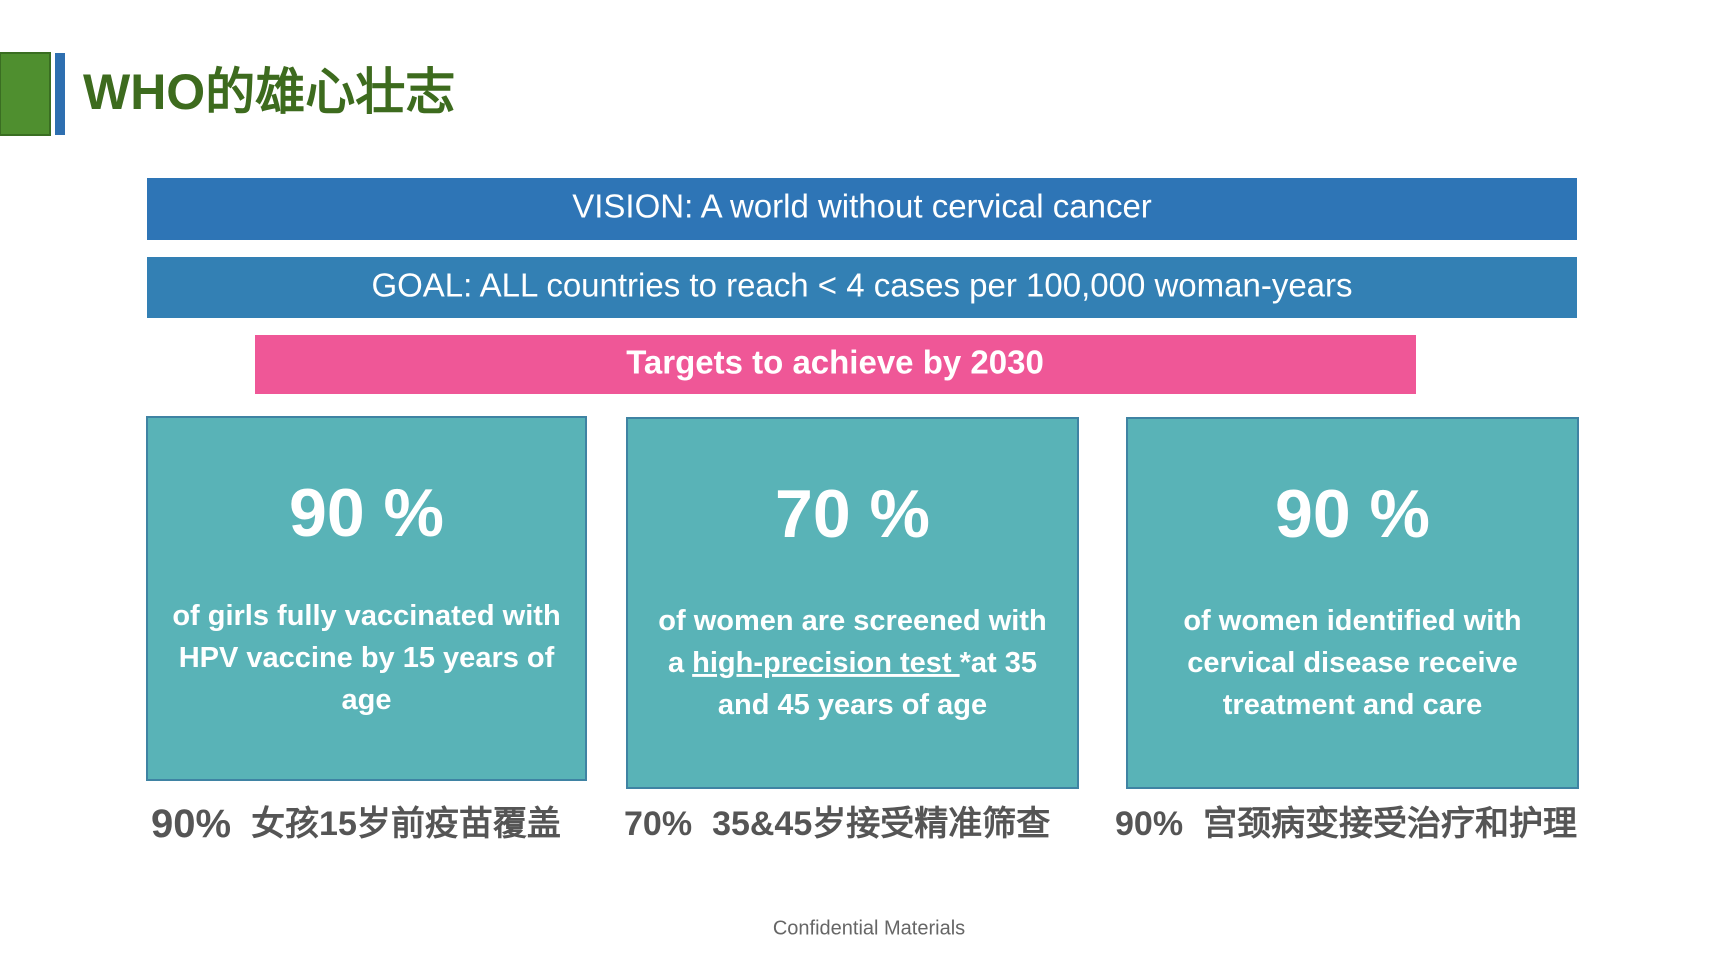 The image size is (1731, 974). I want to click on card-description: and 45 years of age, so click(852, 705).